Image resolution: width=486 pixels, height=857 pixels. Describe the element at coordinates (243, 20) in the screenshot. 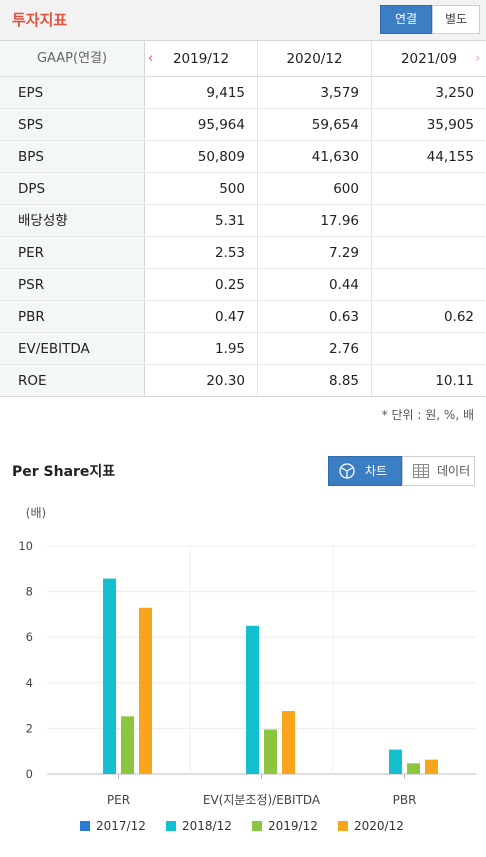

I see `section-header: 투자지표 연결 별도` at that location.